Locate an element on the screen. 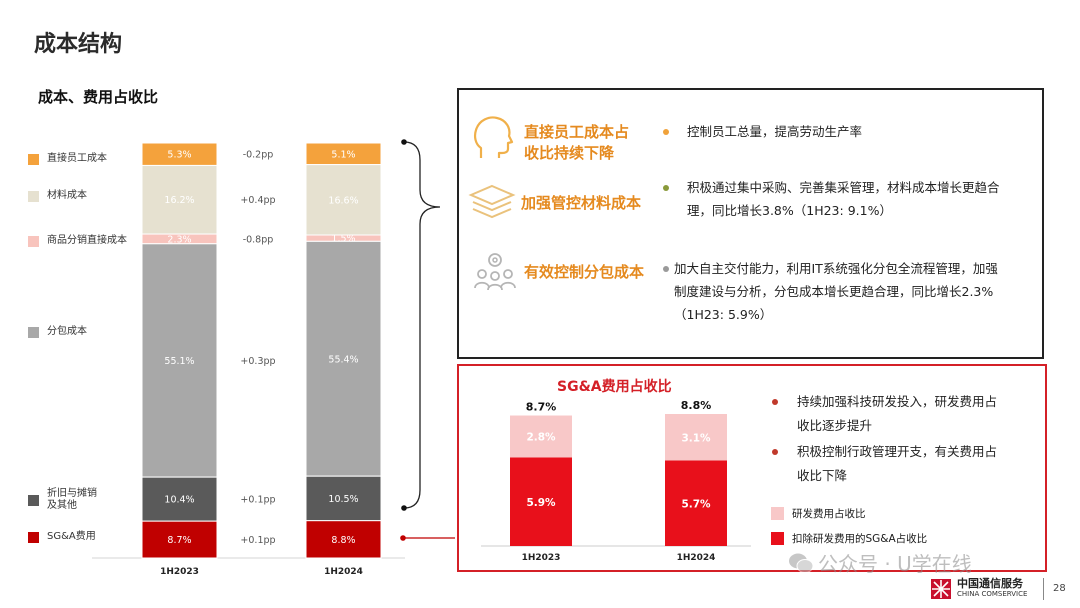 The height and width of the screenshot is (608, 1080). team-gear-icon is located at coordinates (495, 272).